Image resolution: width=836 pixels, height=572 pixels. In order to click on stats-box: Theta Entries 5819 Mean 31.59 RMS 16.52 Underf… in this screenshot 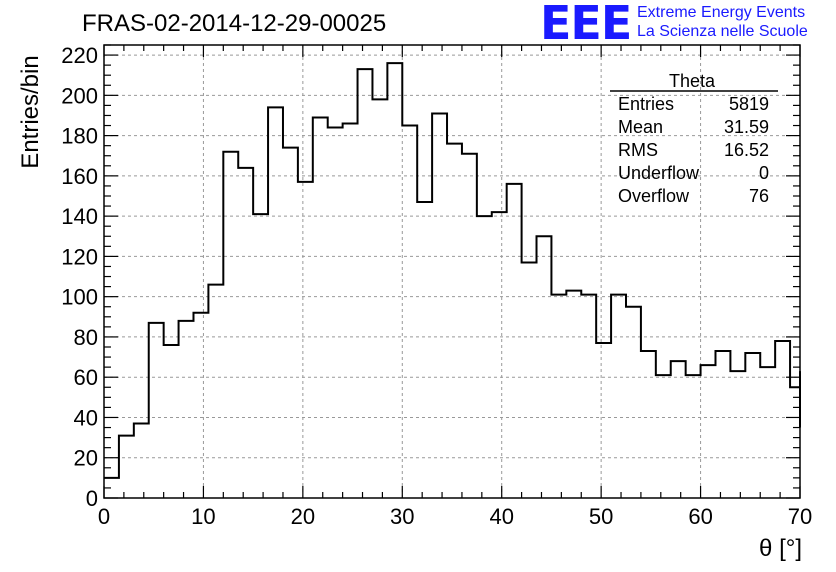, I will do `click(694, 138)`.